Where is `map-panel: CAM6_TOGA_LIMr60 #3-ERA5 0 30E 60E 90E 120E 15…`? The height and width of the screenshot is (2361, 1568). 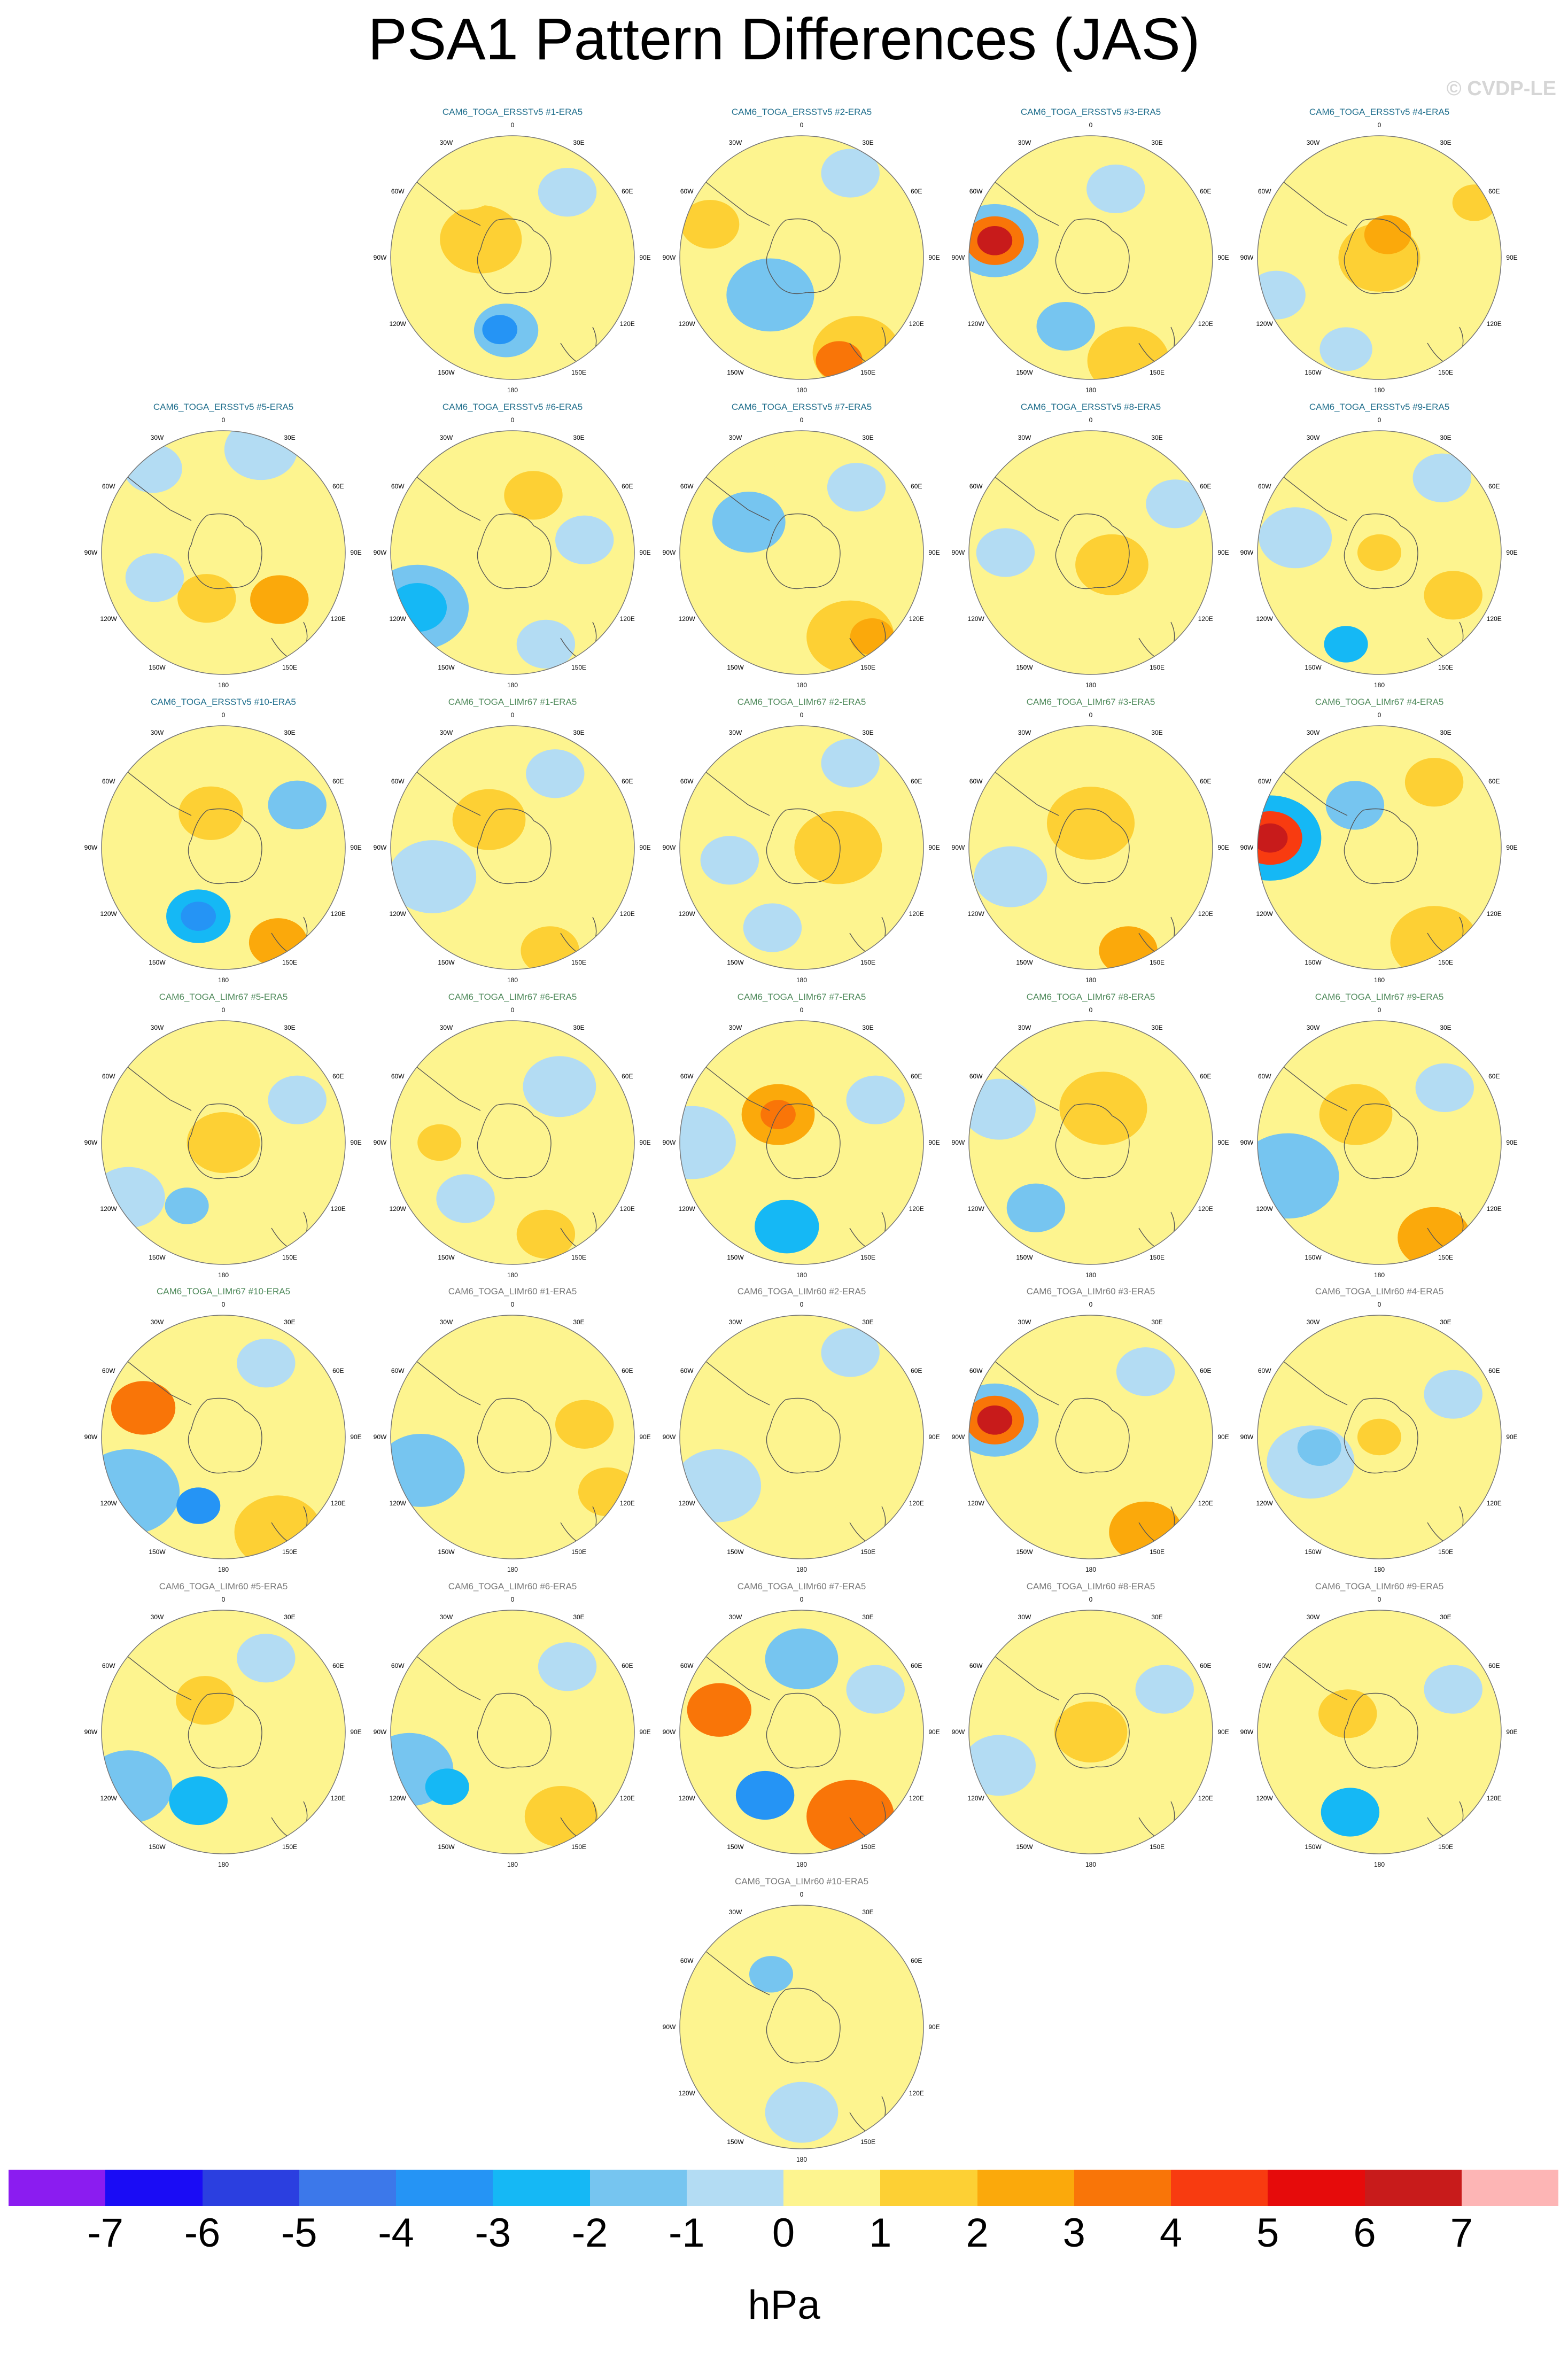 map-panel: CAM6_TOGA_LIMr60 #3-ERA5 0 30E 60E 90E 120E 15… is located at coordinates (1091, 1430).